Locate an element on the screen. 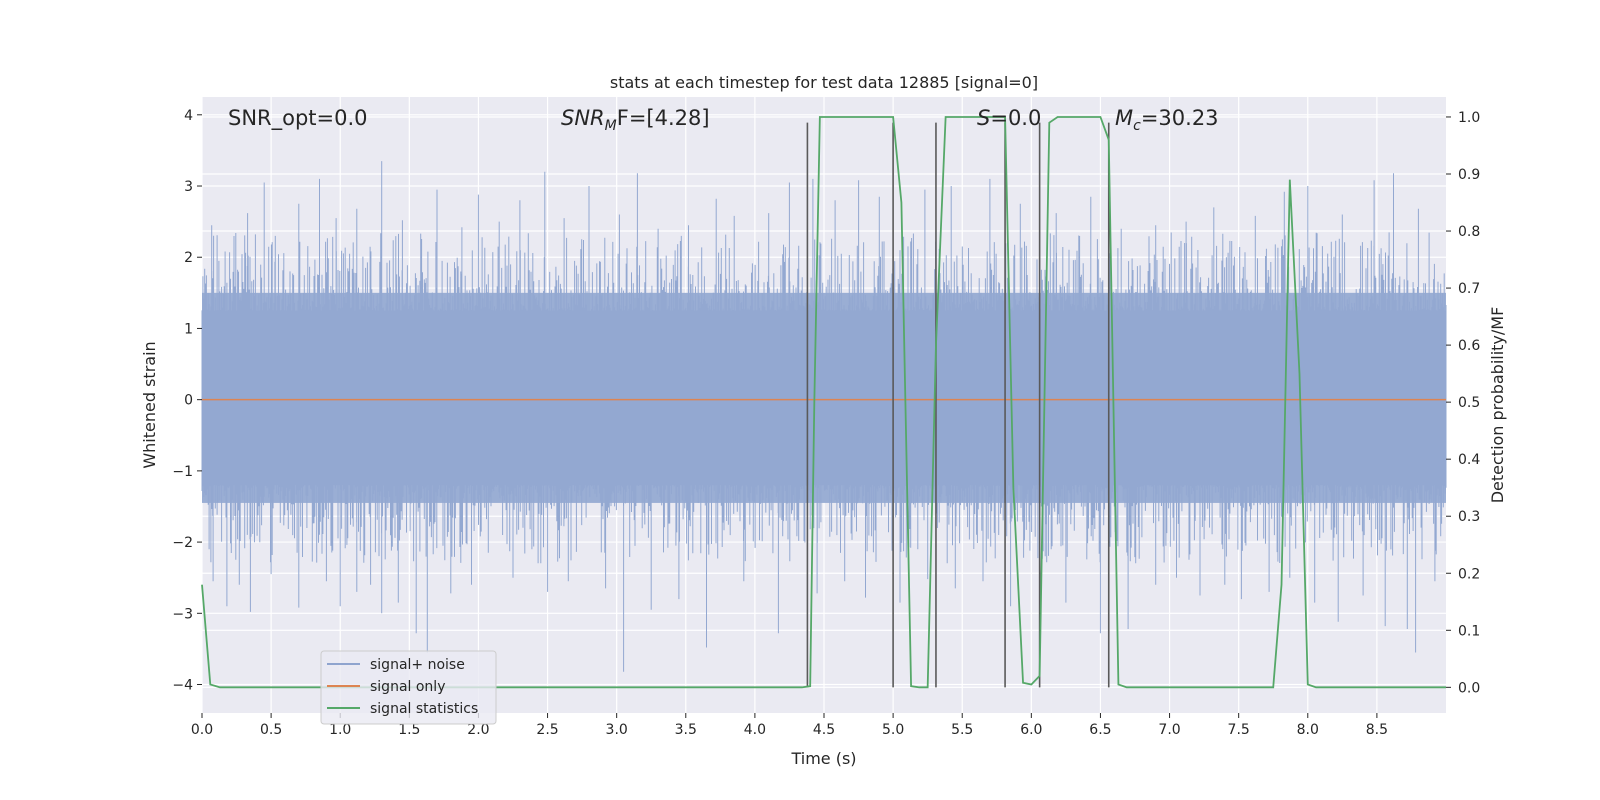  annotation-mc: Mc=30.23 is located at coordinates (1167, 120).